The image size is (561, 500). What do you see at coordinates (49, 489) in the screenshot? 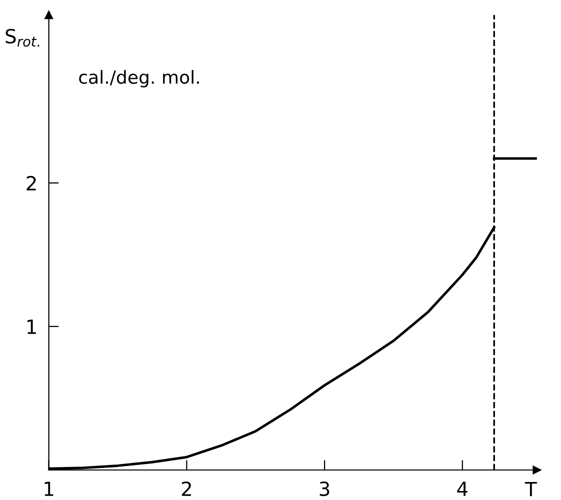
I see `x-tick-label: 1` at bounding box center [49, 489].